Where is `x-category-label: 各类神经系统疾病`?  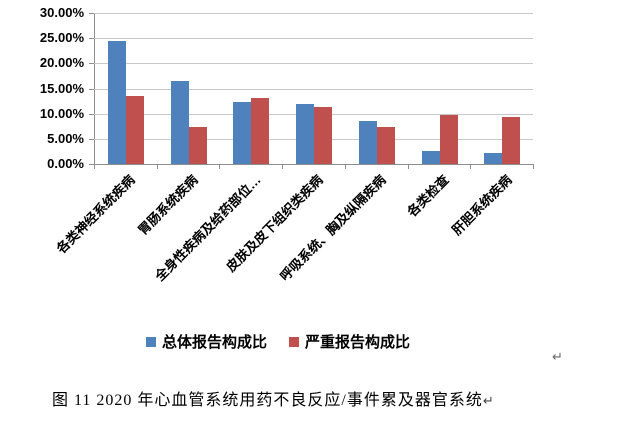 x-category-label: 各类神经系统疾病 is located at coordinates (96, 214).